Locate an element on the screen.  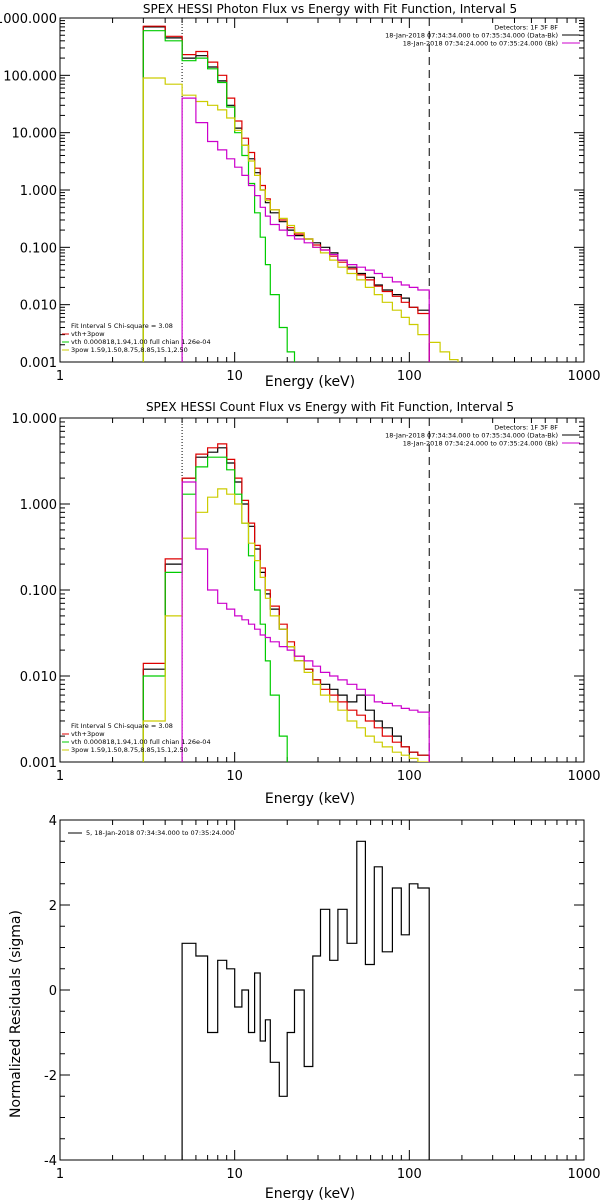
residuals-xlabel: Energy (keV) is located at coordinates (310, 1193).